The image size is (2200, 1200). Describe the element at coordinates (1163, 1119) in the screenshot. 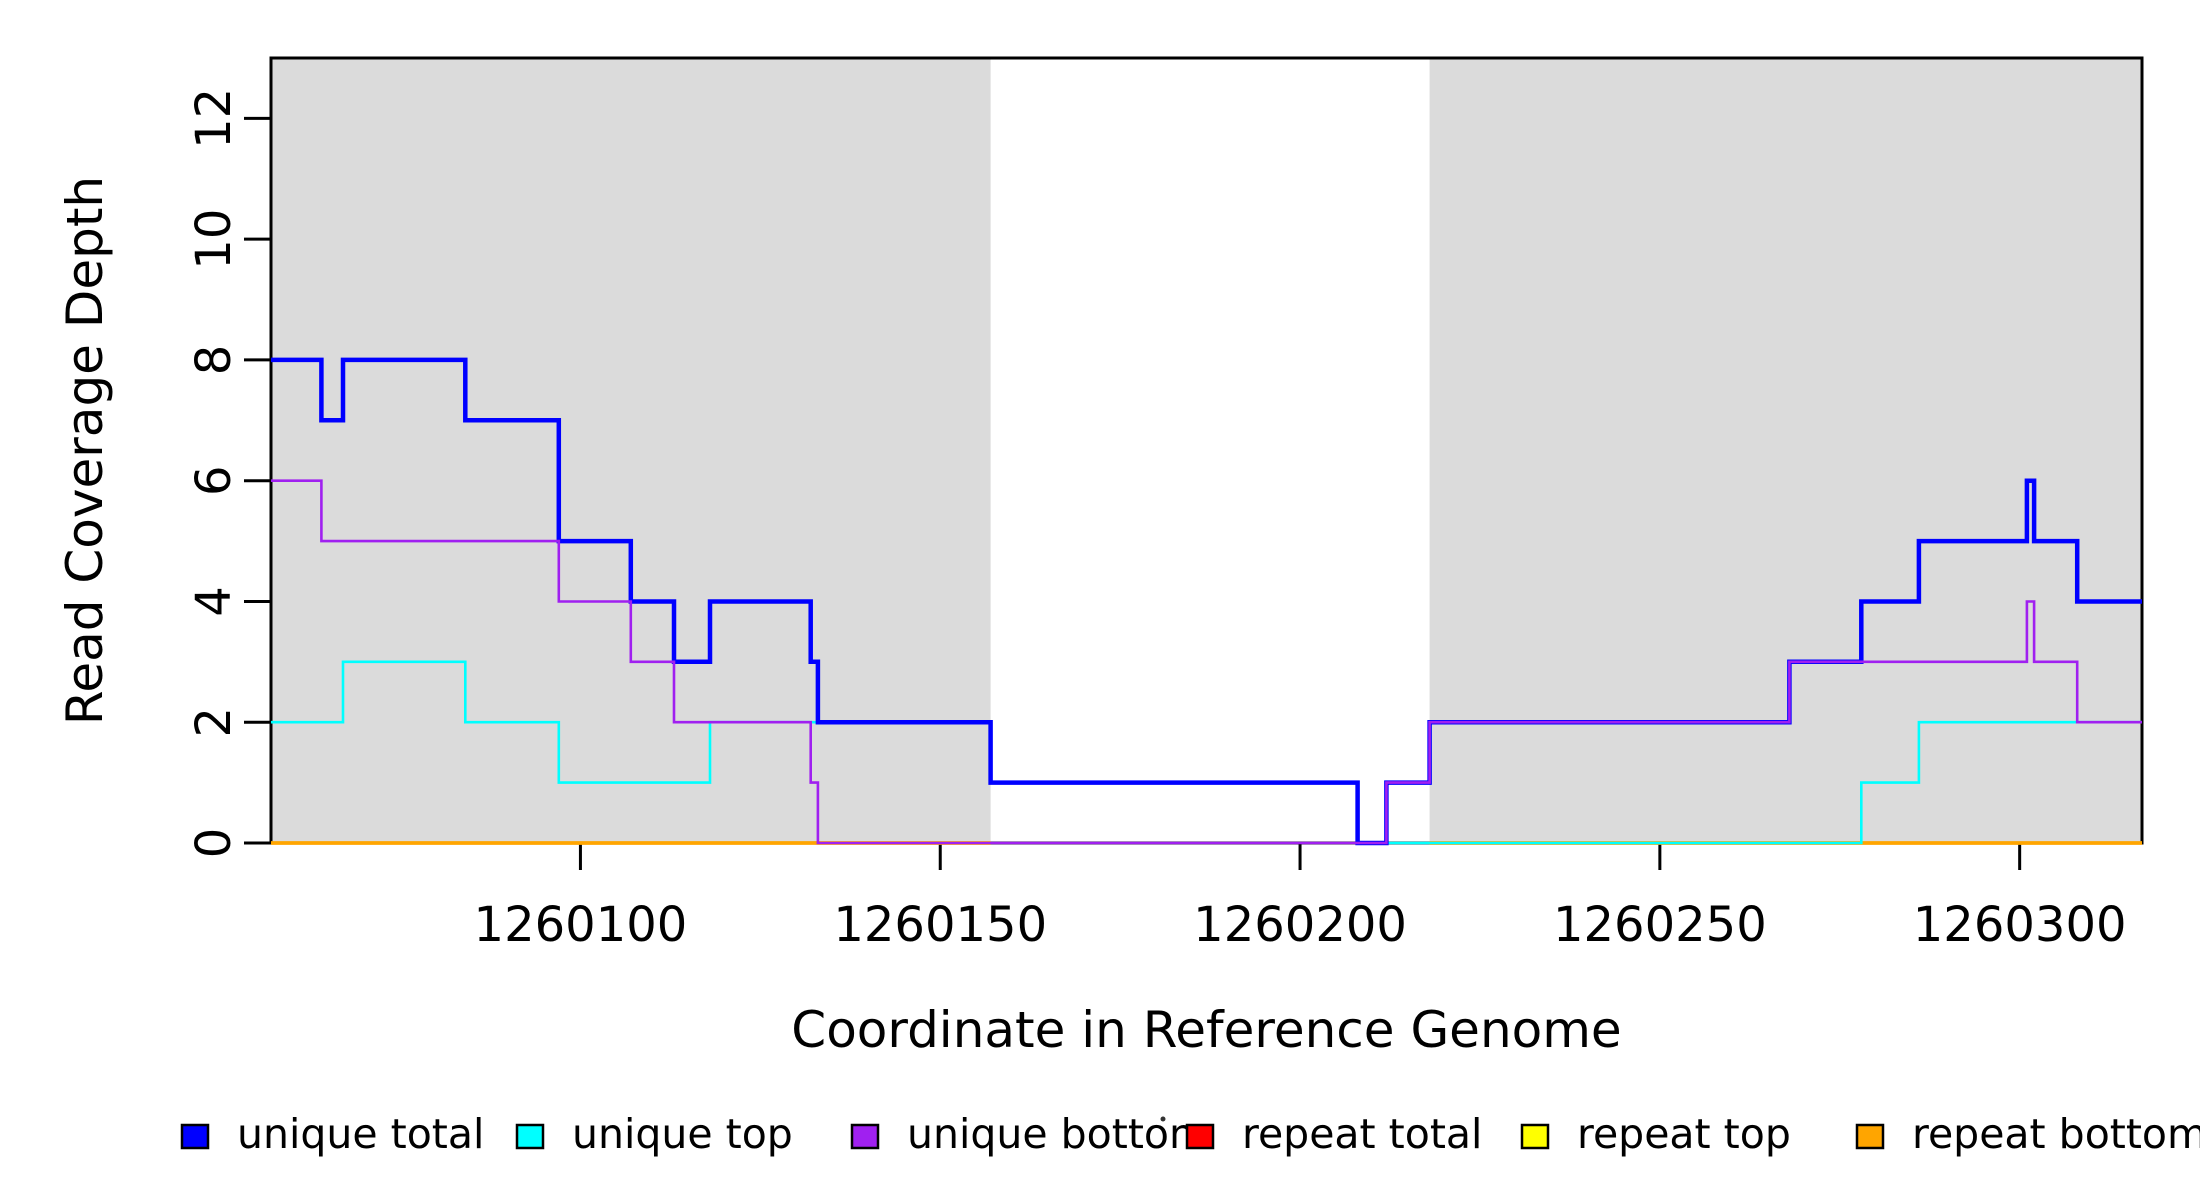

I see `legend-stray-dot` at that location.